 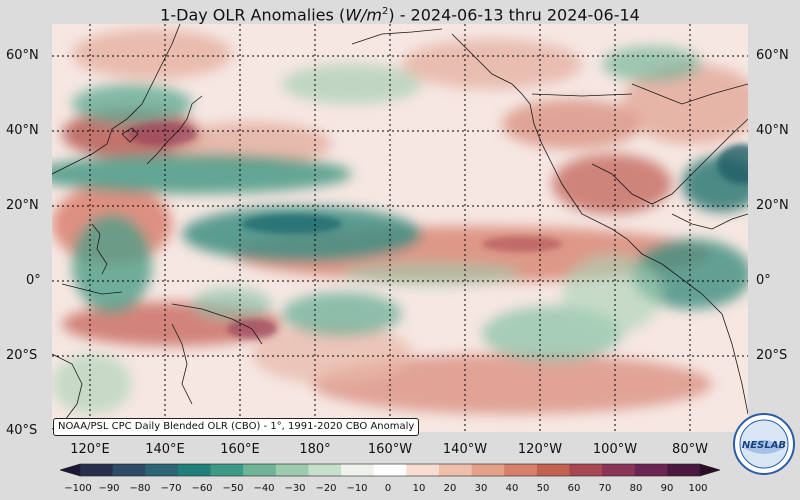 I want to click on colorbar-tick-label: −80, so click(x=140, y=488).